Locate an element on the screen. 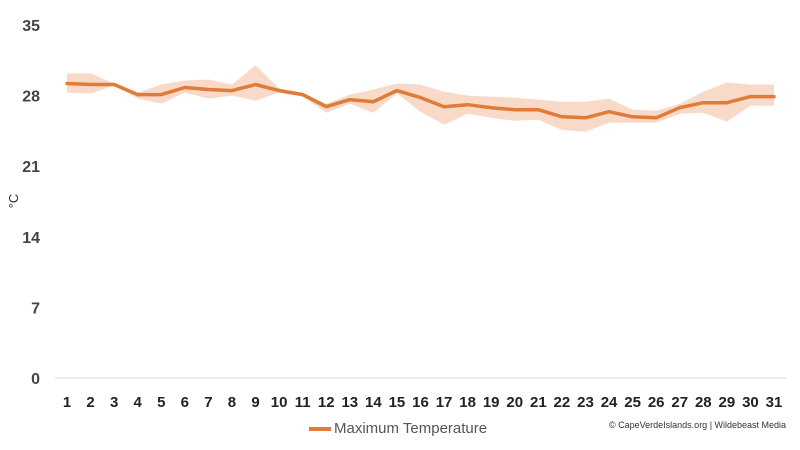 Image resolution: width=800 pixels, height=450 pixels. x-tick-label: 17 is located at coordinates (444, 402).